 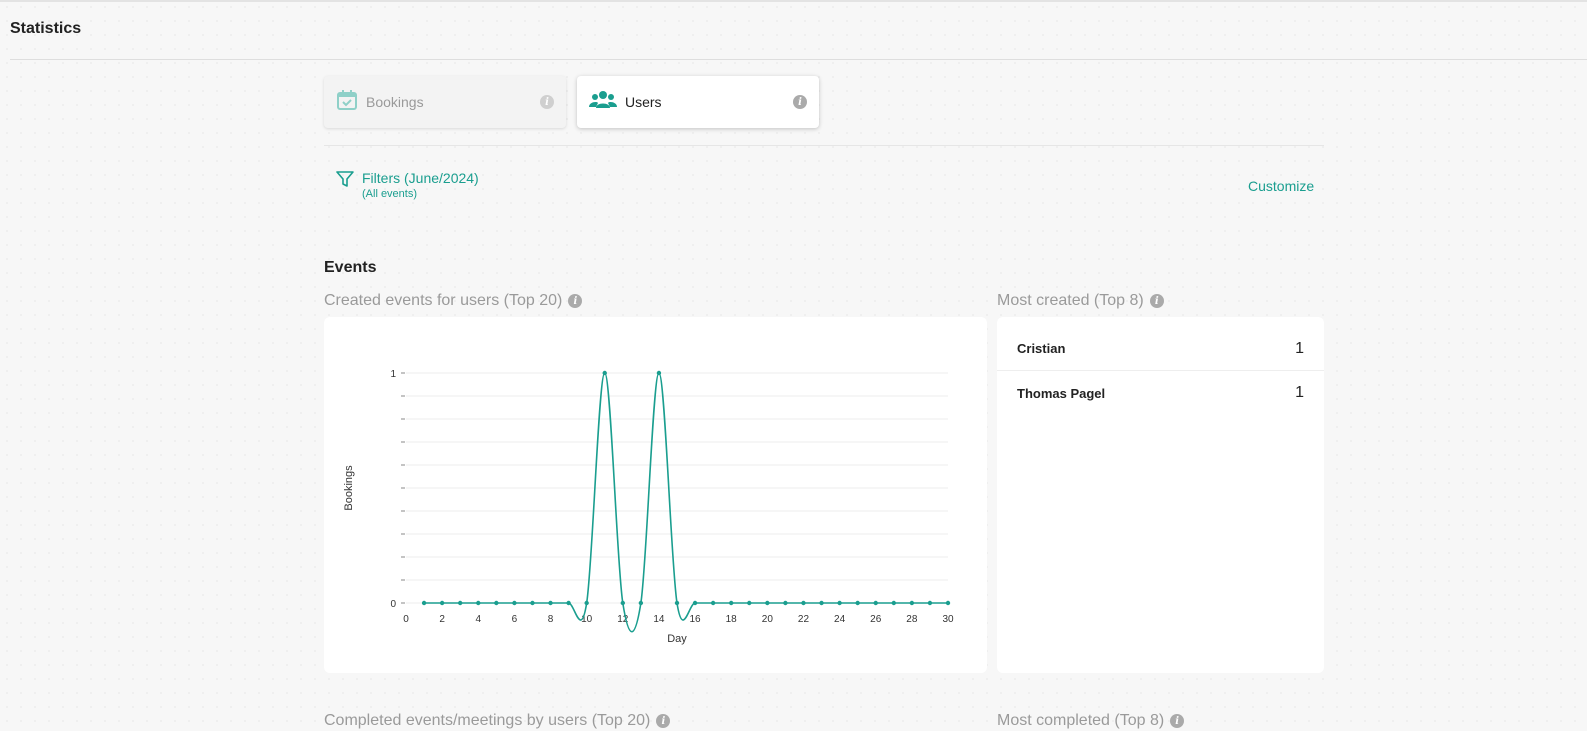 I want to click on x-tick-label: 2, so click(x=442, y=619).